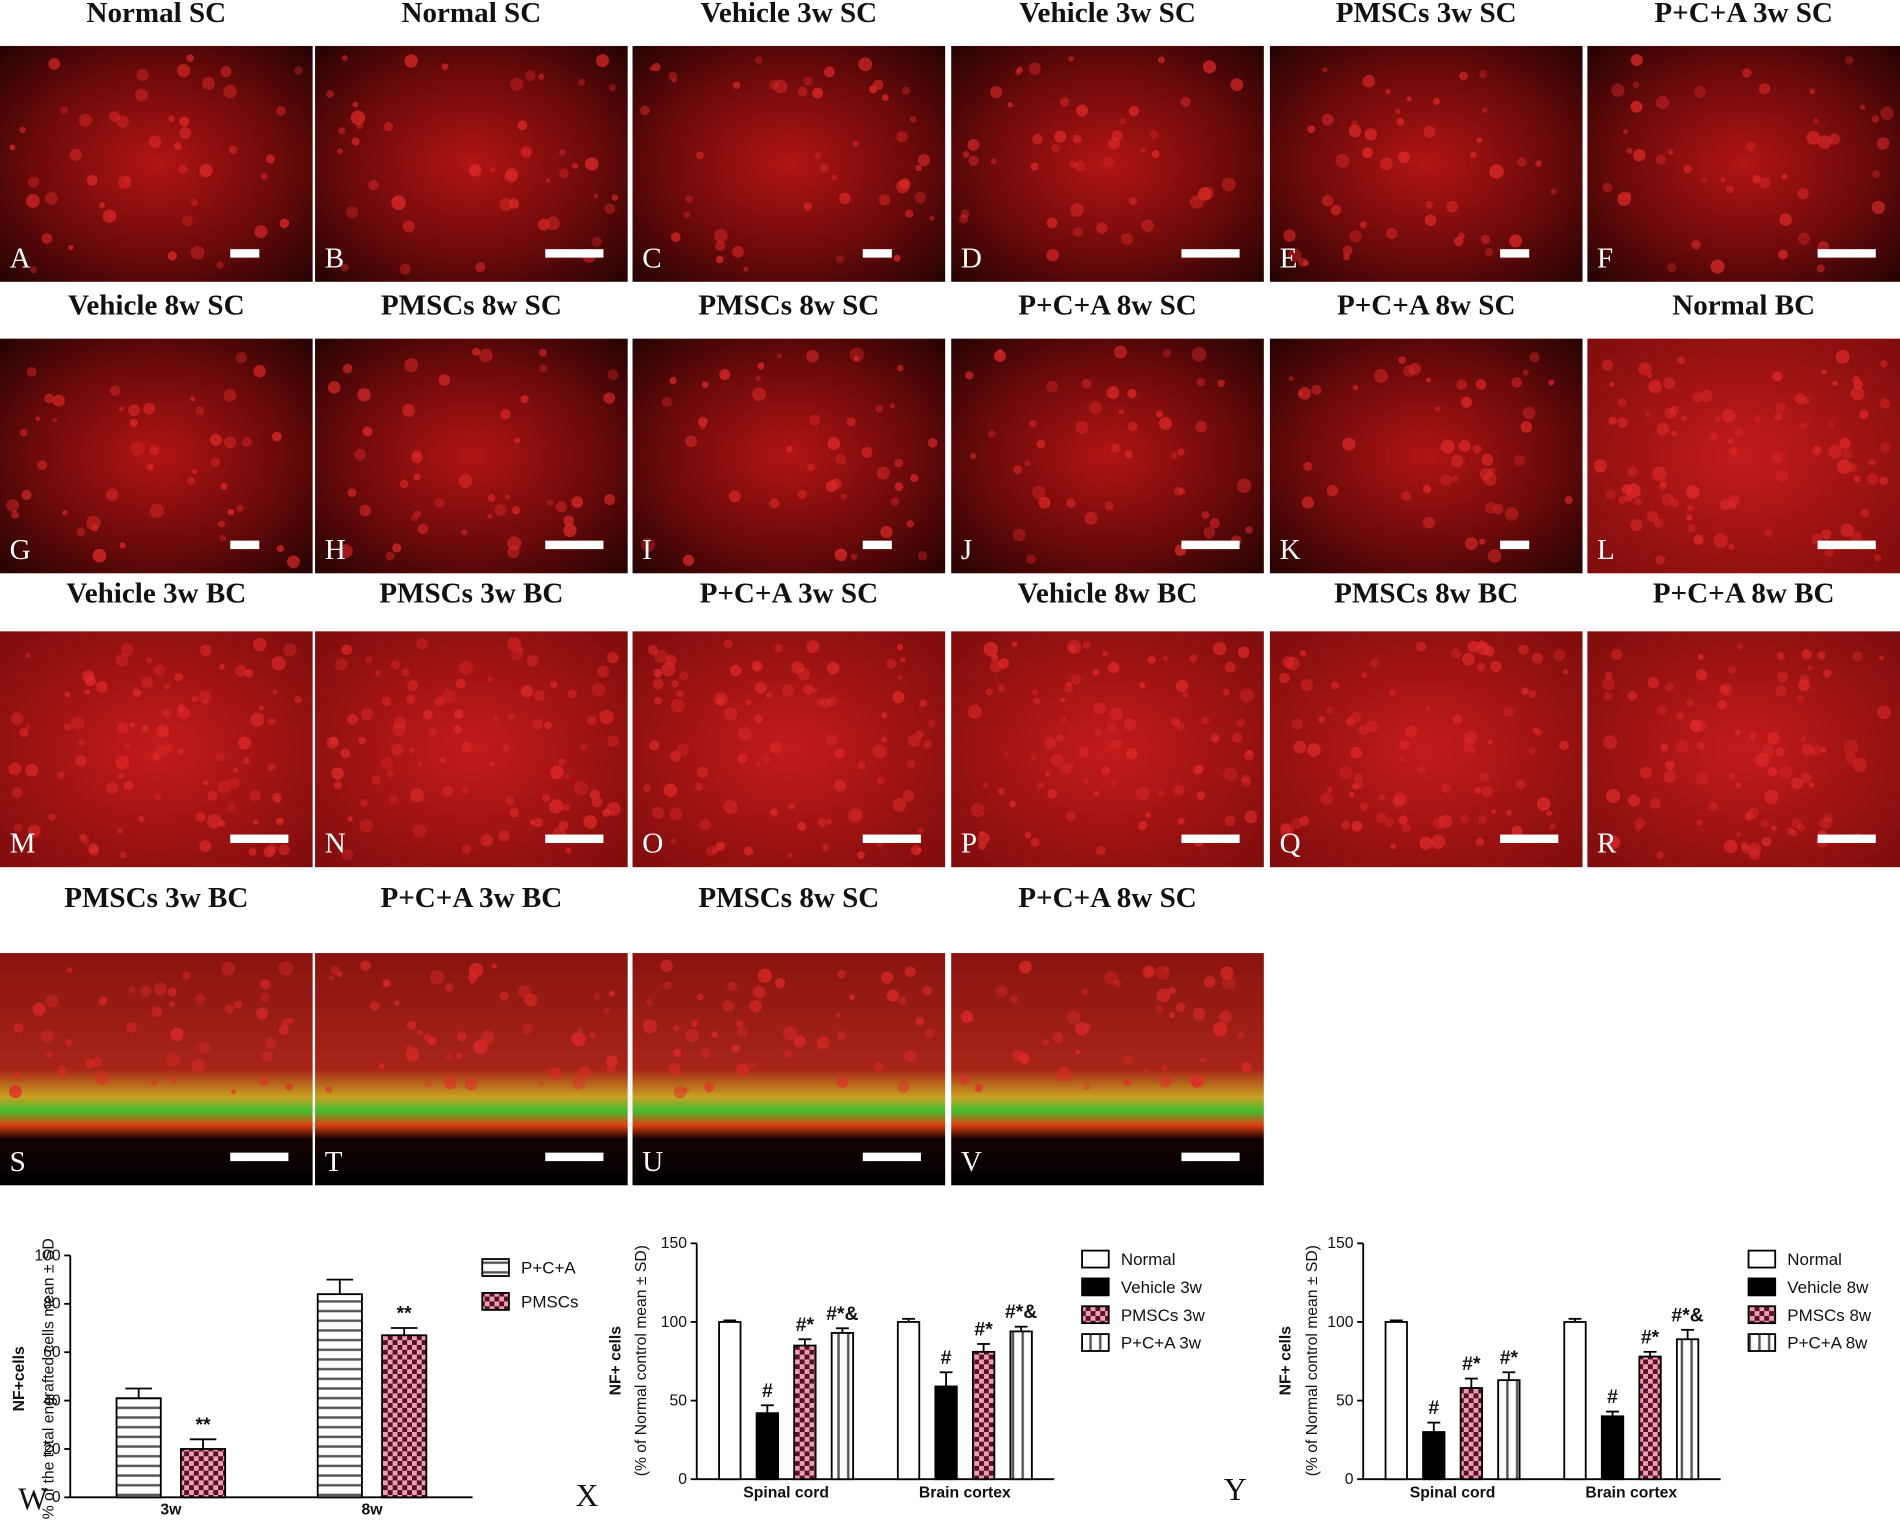 The width and height of the screenshot is (1900, 1530). I want to click on panel-letter: M, so click(23, 844).